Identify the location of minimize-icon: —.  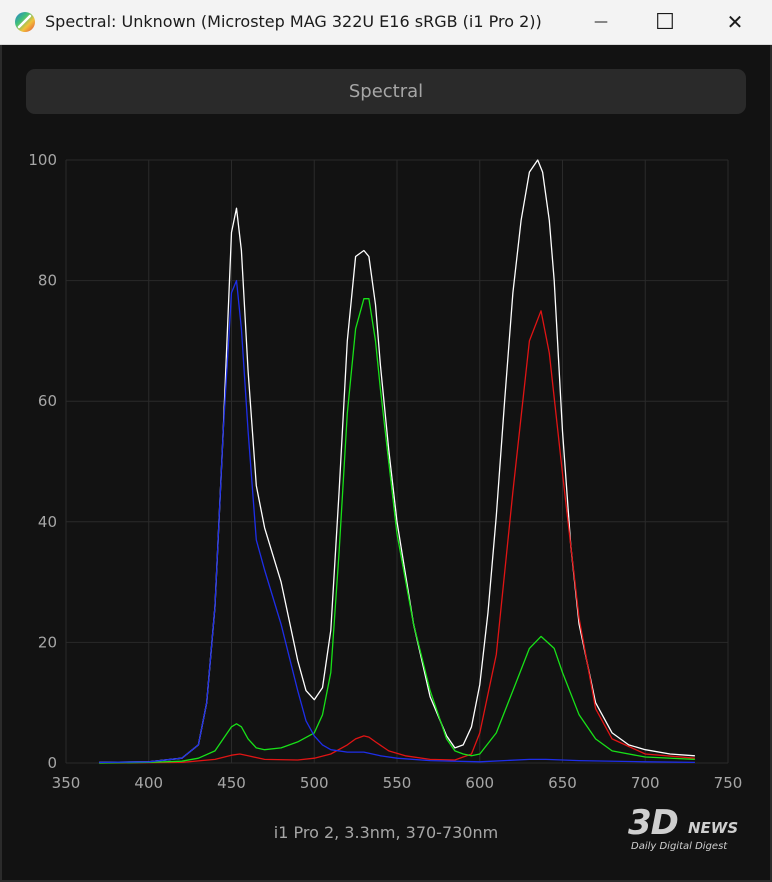
(601, 22).